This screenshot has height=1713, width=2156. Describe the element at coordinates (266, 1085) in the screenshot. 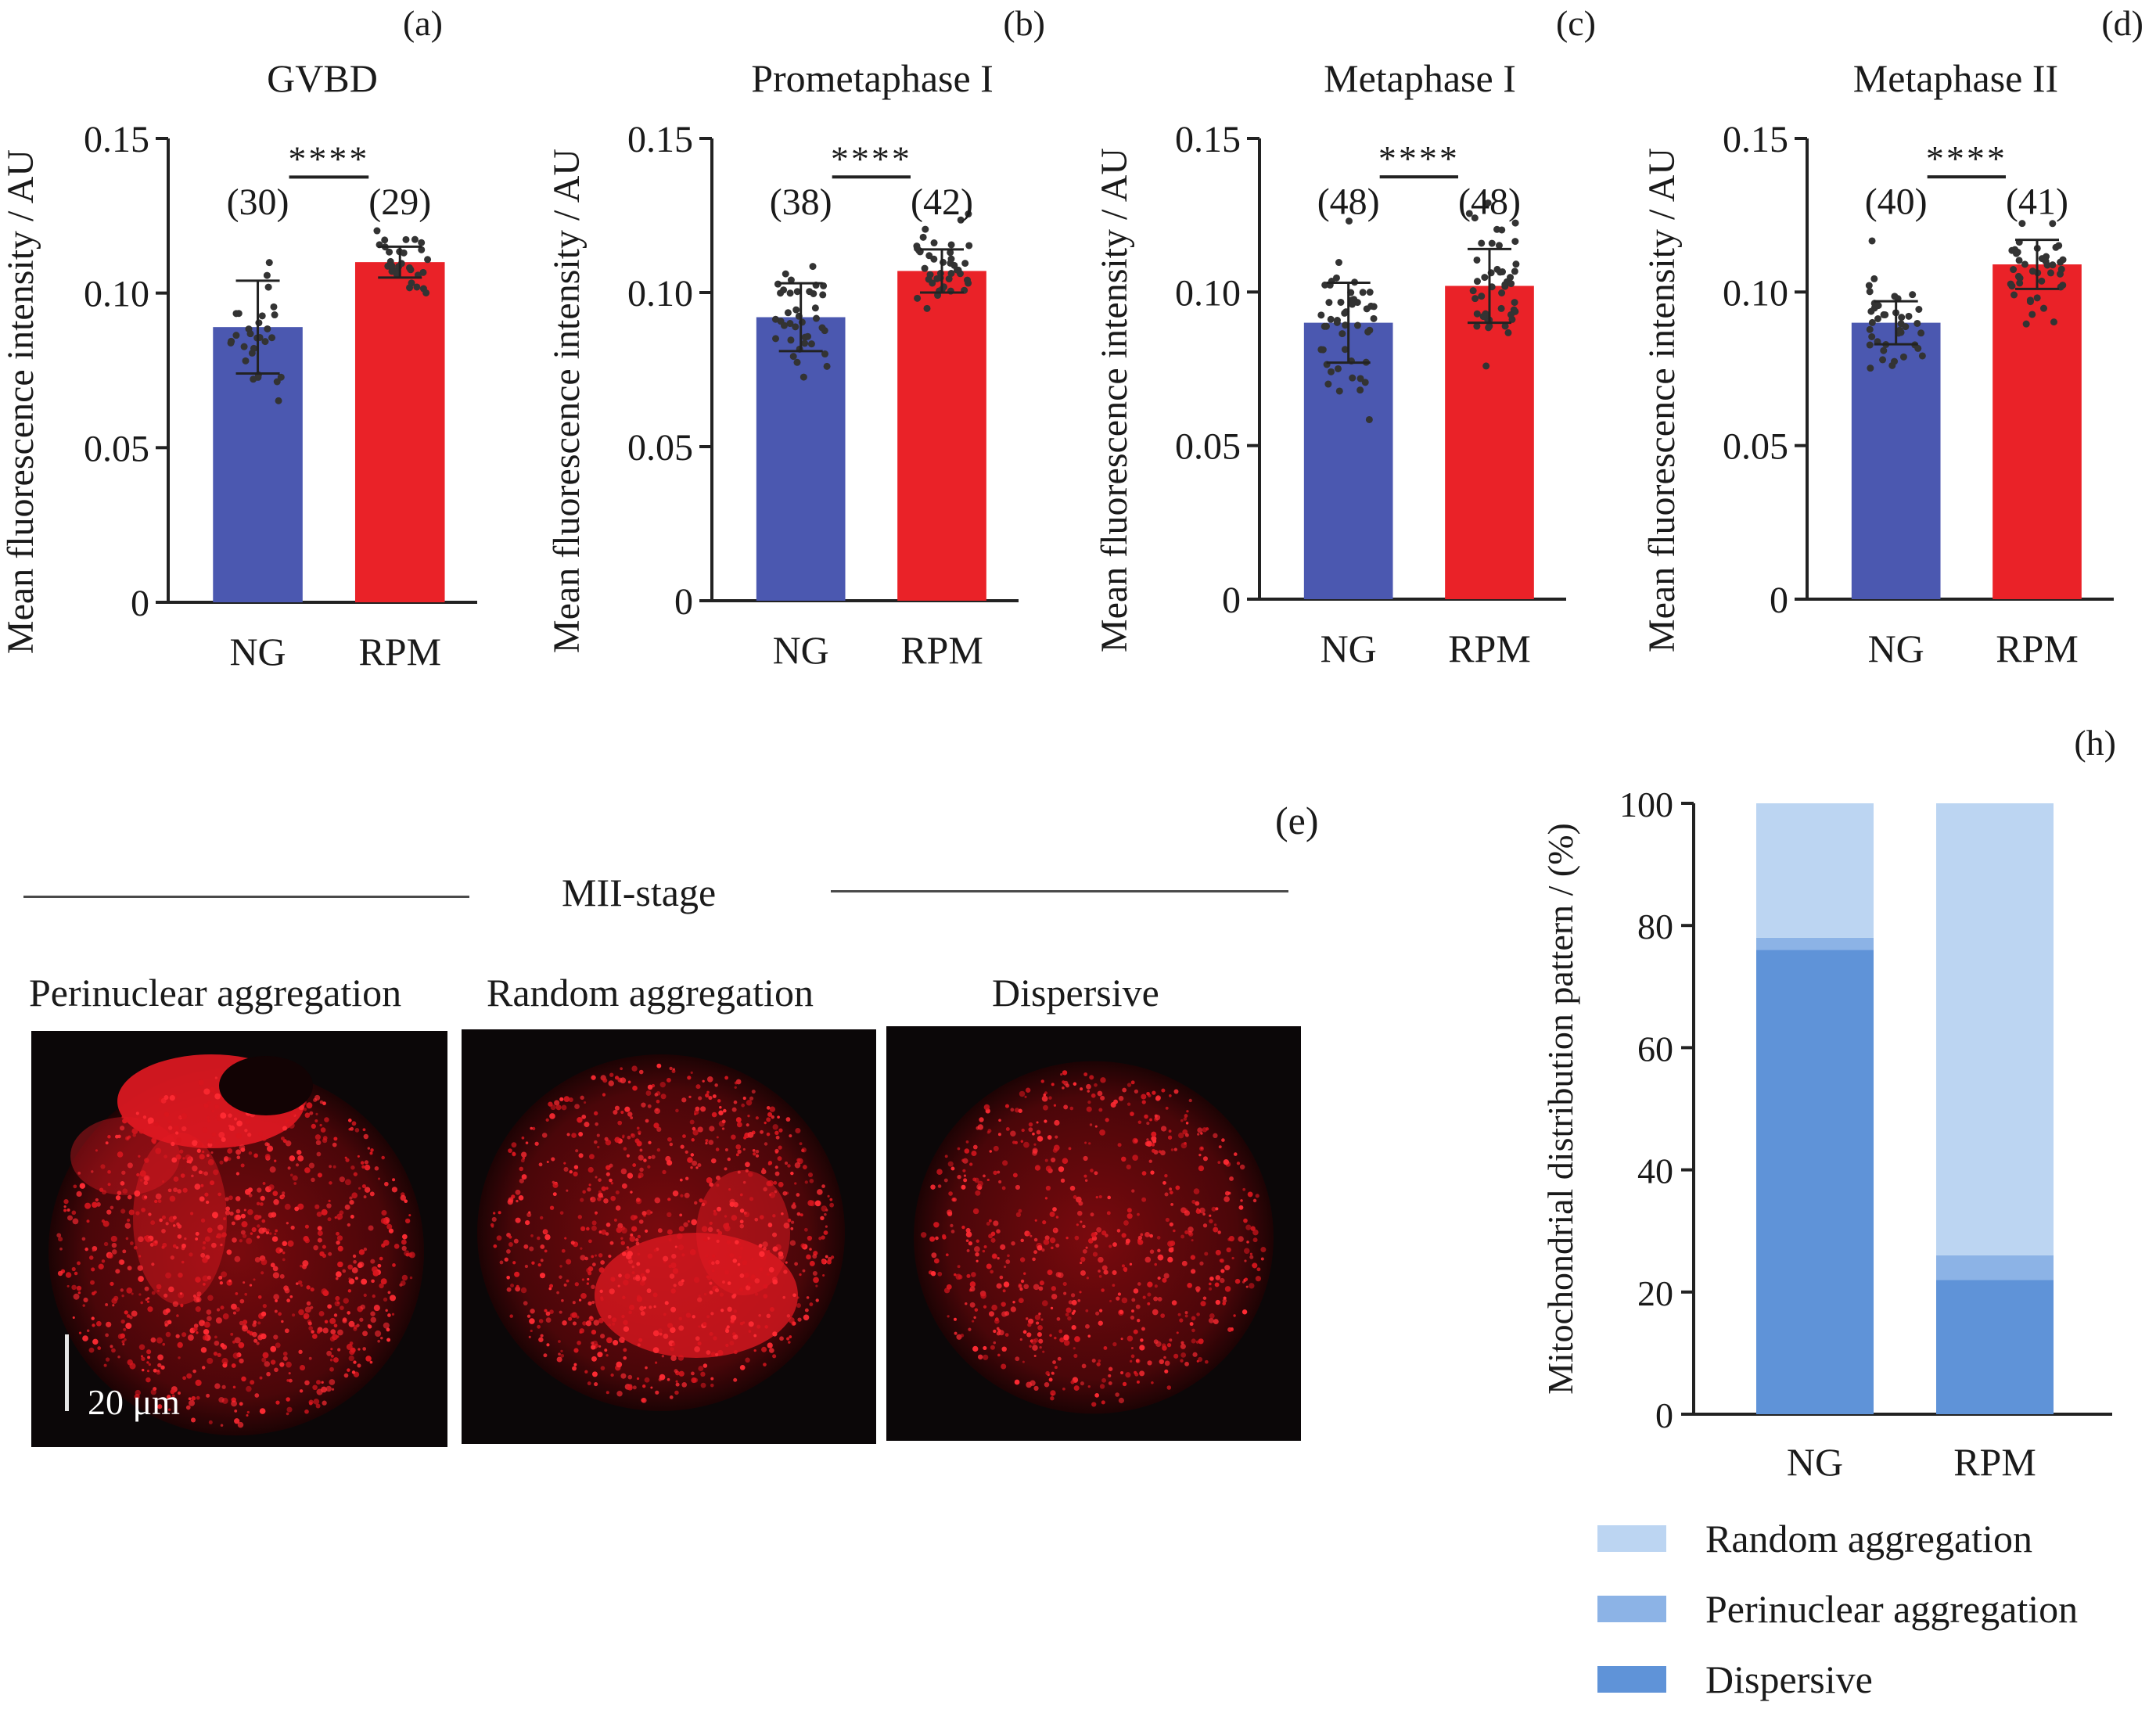

I see `nucleus-void` at that location.